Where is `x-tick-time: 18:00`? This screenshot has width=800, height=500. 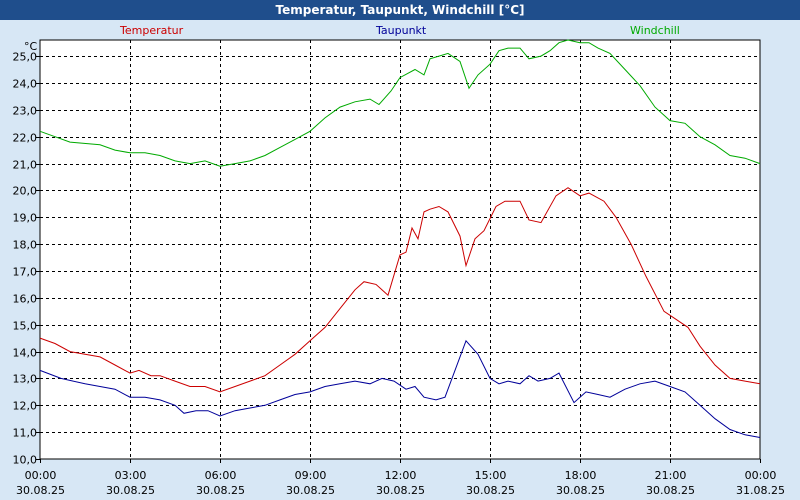
x-tick-time: 18:00 is located at coordinates (581, 475).